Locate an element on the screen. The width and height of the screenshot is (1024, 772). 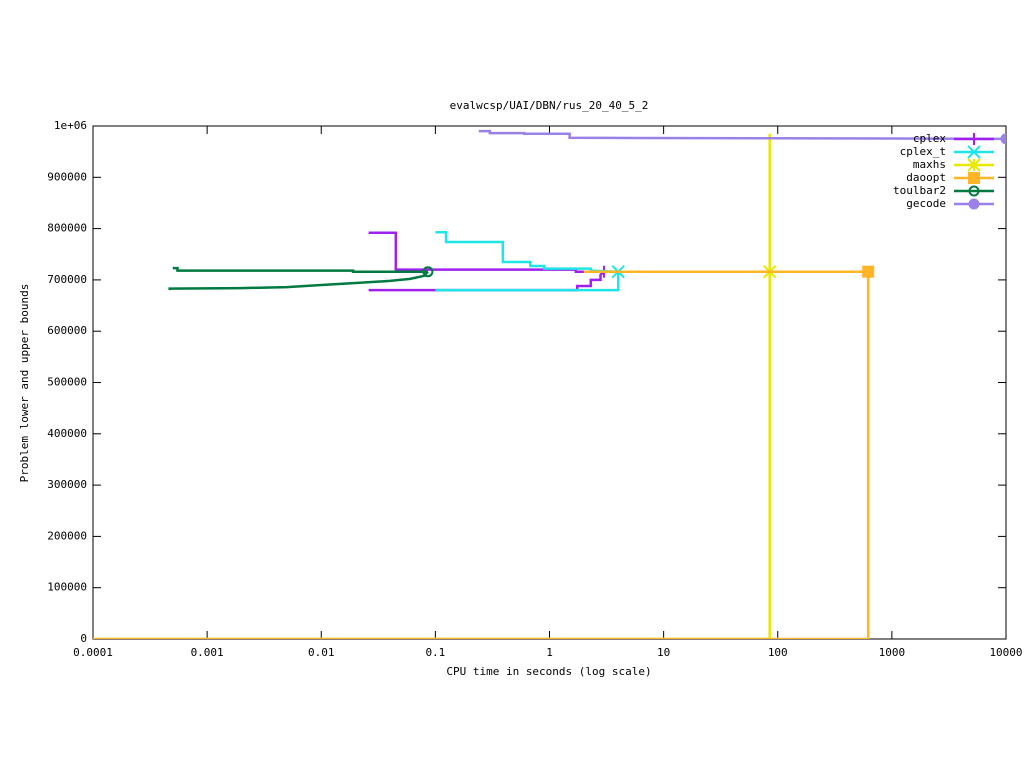
x-tick-label: 1 is located at coordinates (549, 652).